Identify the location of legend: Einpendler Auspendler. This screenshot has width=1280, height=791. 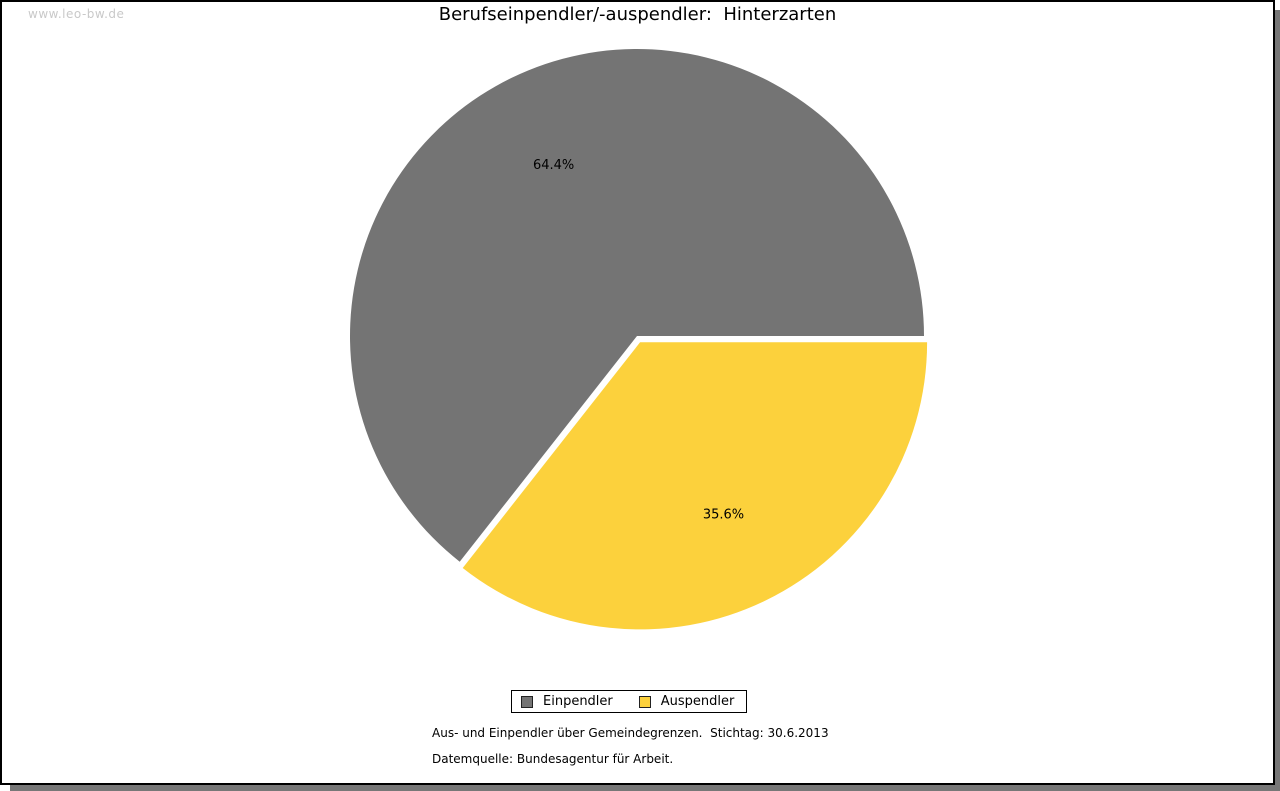
(629, 701).